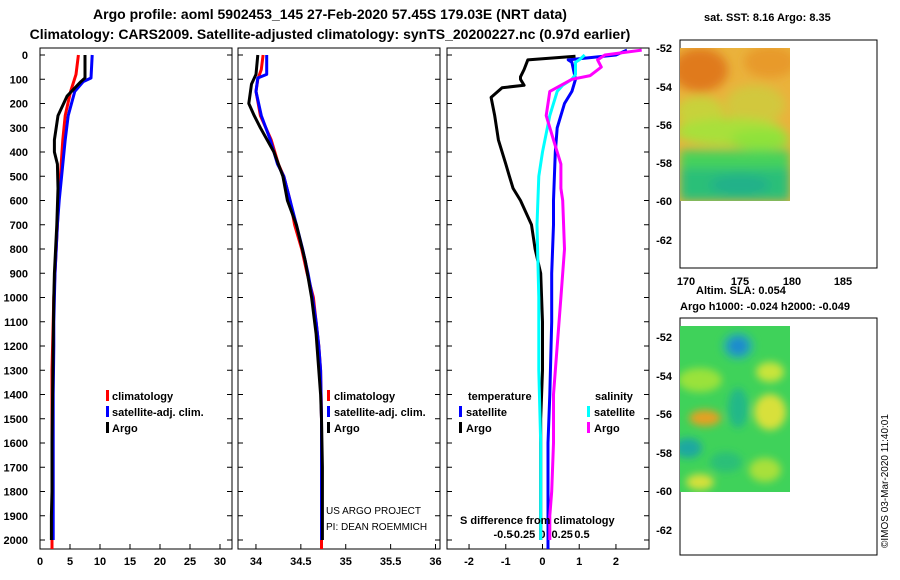 This screenshot has width=900, height=580. Describe the element at coordinates (100, 562) in the screenshot. I see `x-tick-label: 10` at that location.